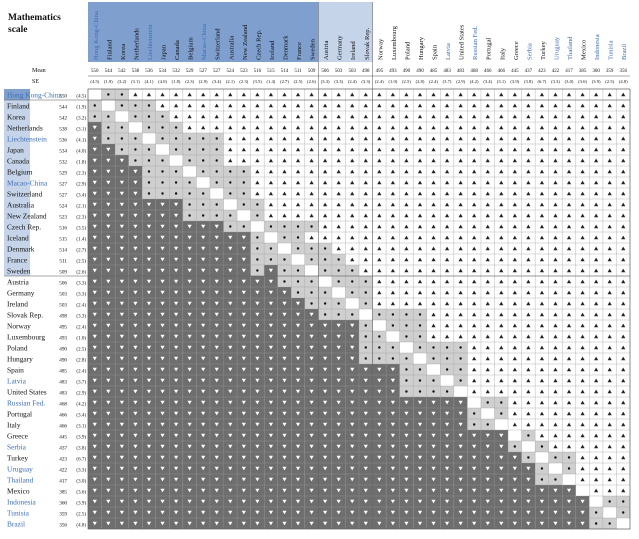  What do you see at coordinates (230, 81) in the screenshot?
I see `column-se: (2.1)` at bounding box center [230, 81].